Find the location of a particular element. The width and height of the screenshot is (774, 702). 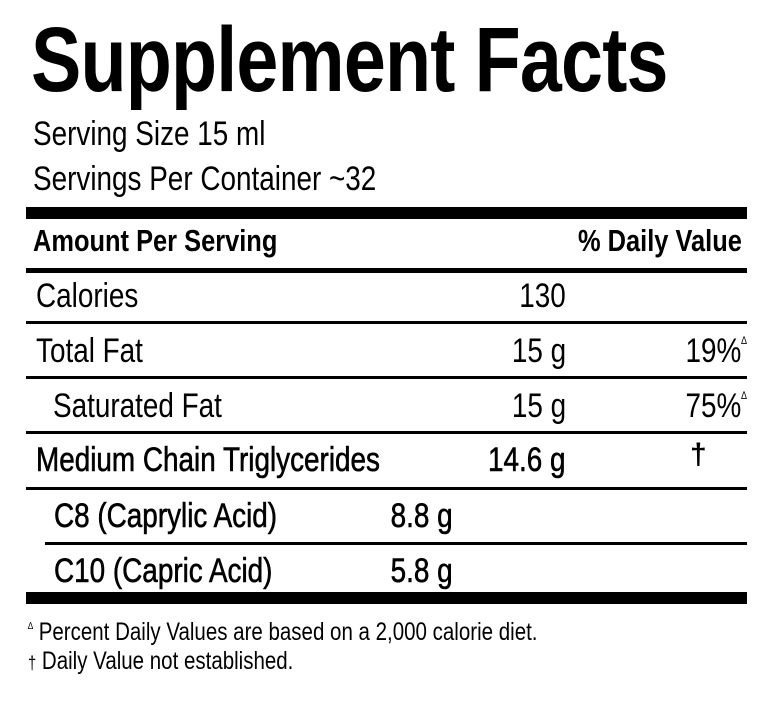

thick-divider-bottom is located at coordinates (386, 598).